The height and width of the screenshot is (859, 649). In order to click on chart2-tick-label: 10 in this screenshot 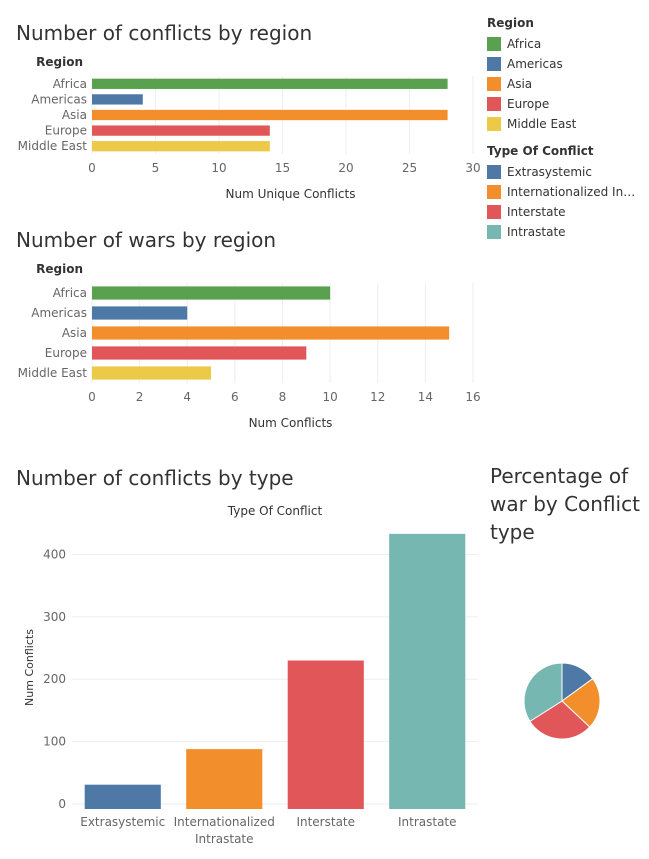, I will do `click(329, 397)`.